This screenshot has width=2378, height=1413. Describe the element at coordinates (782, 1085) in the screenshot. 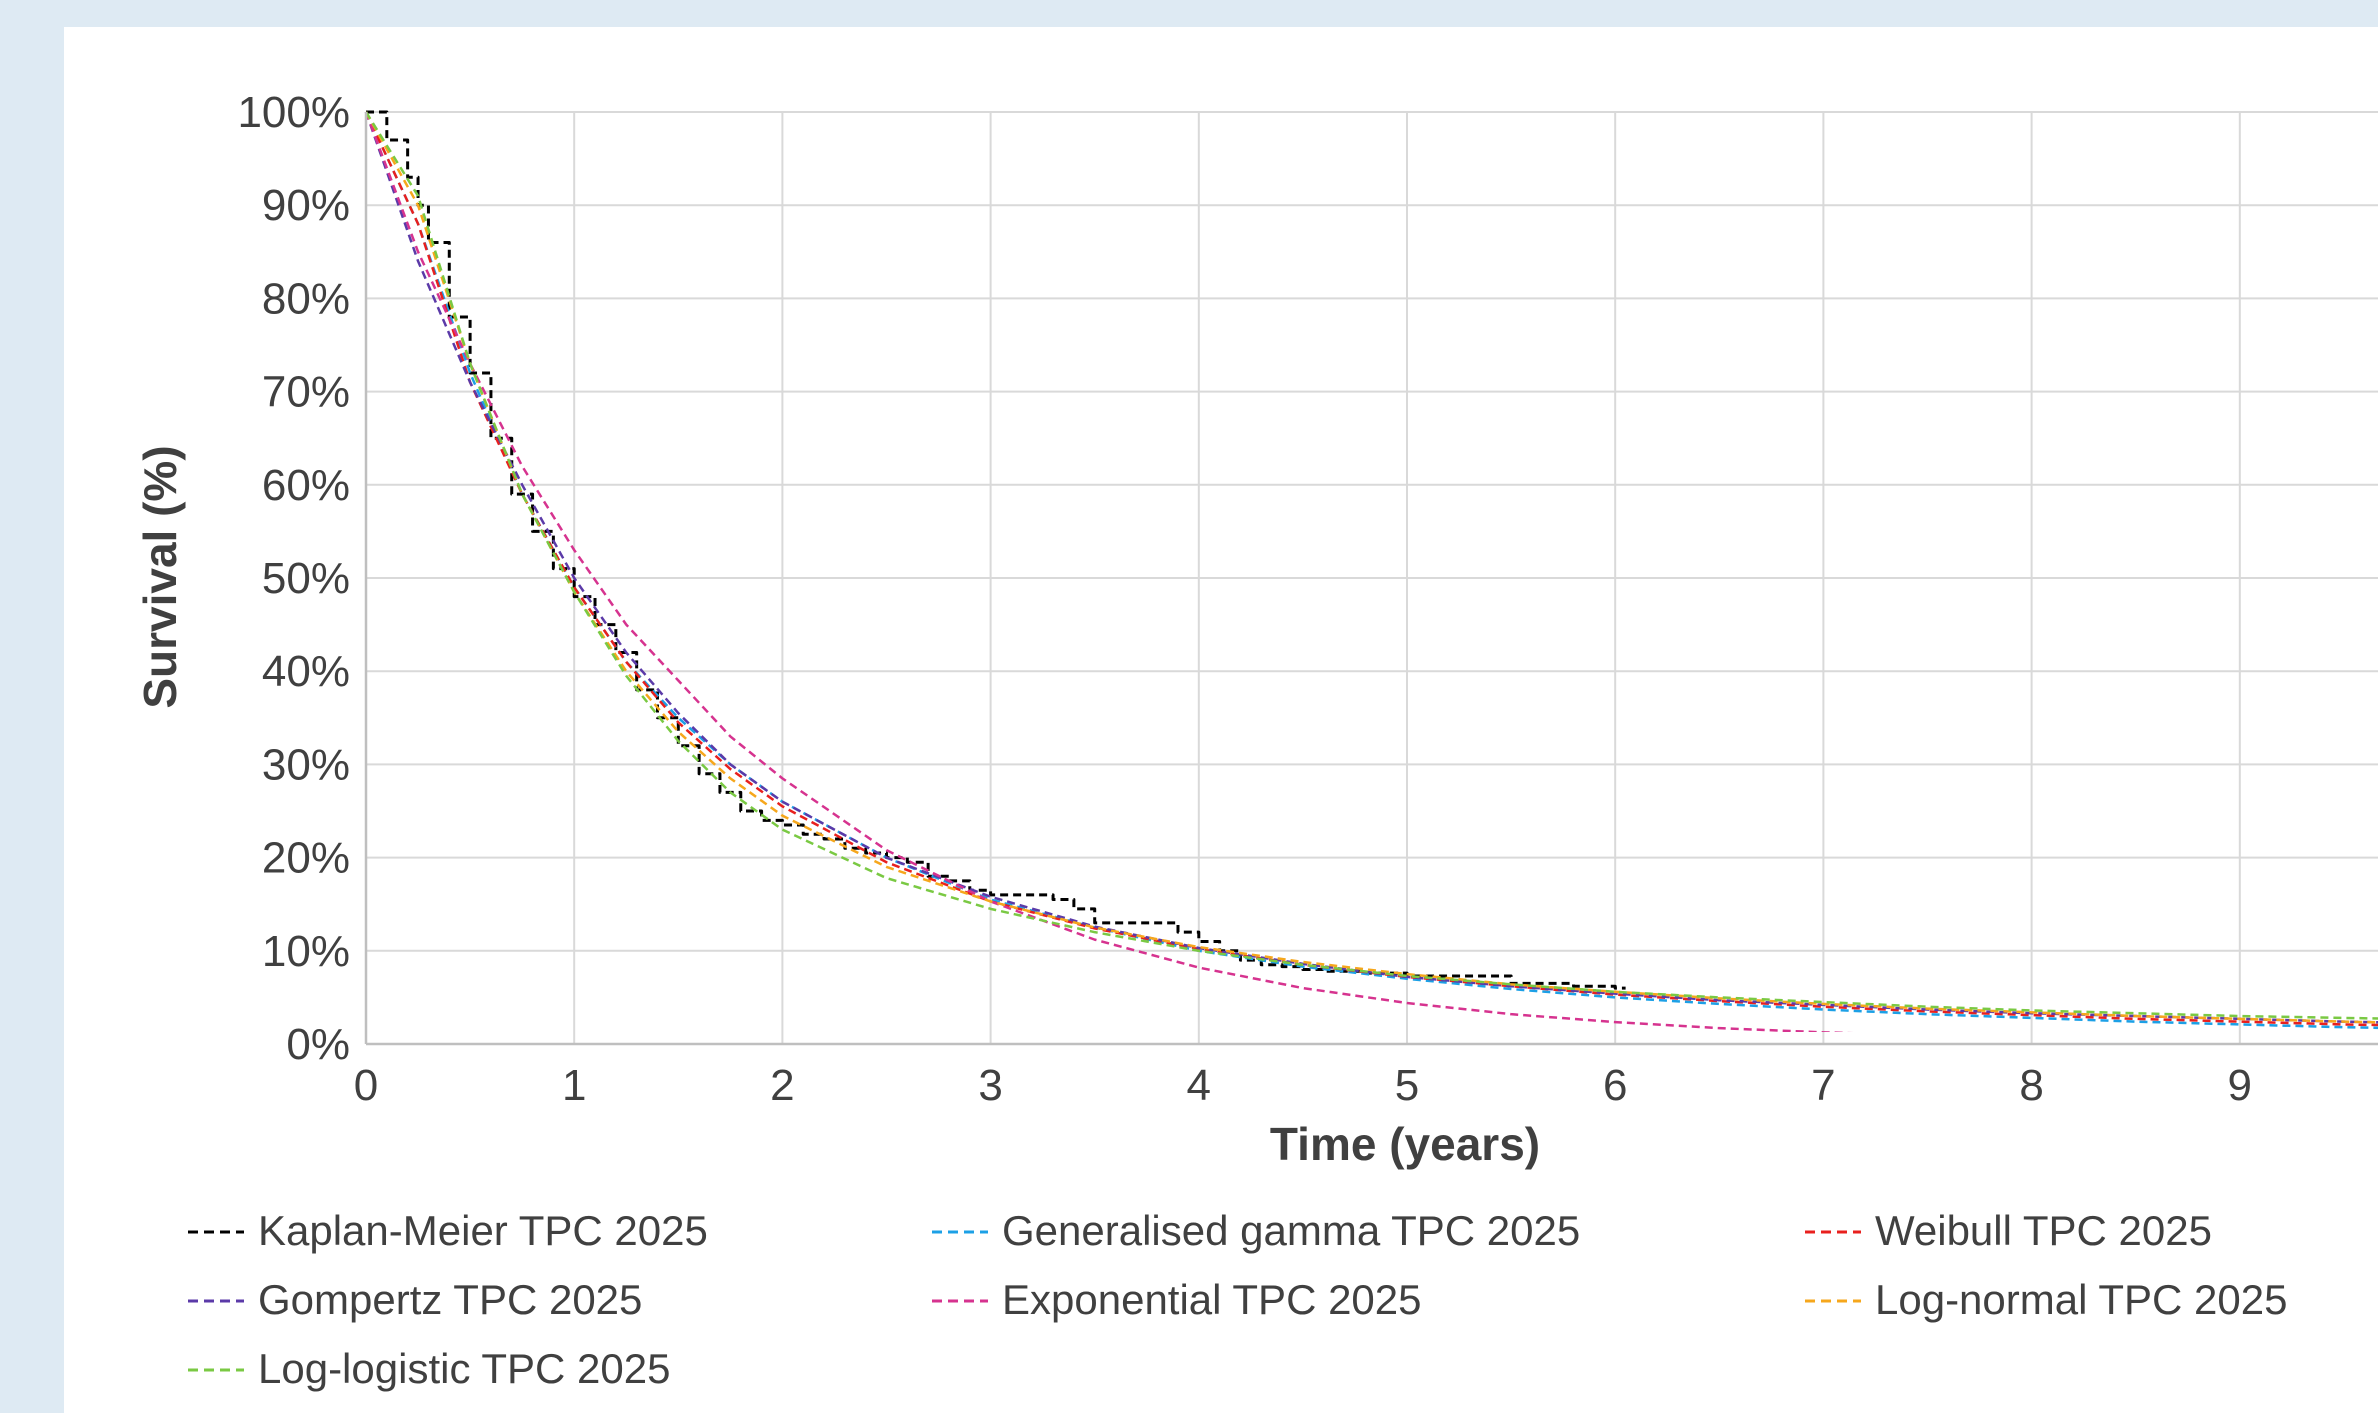

I see `x-tick-label: 2` at that location.